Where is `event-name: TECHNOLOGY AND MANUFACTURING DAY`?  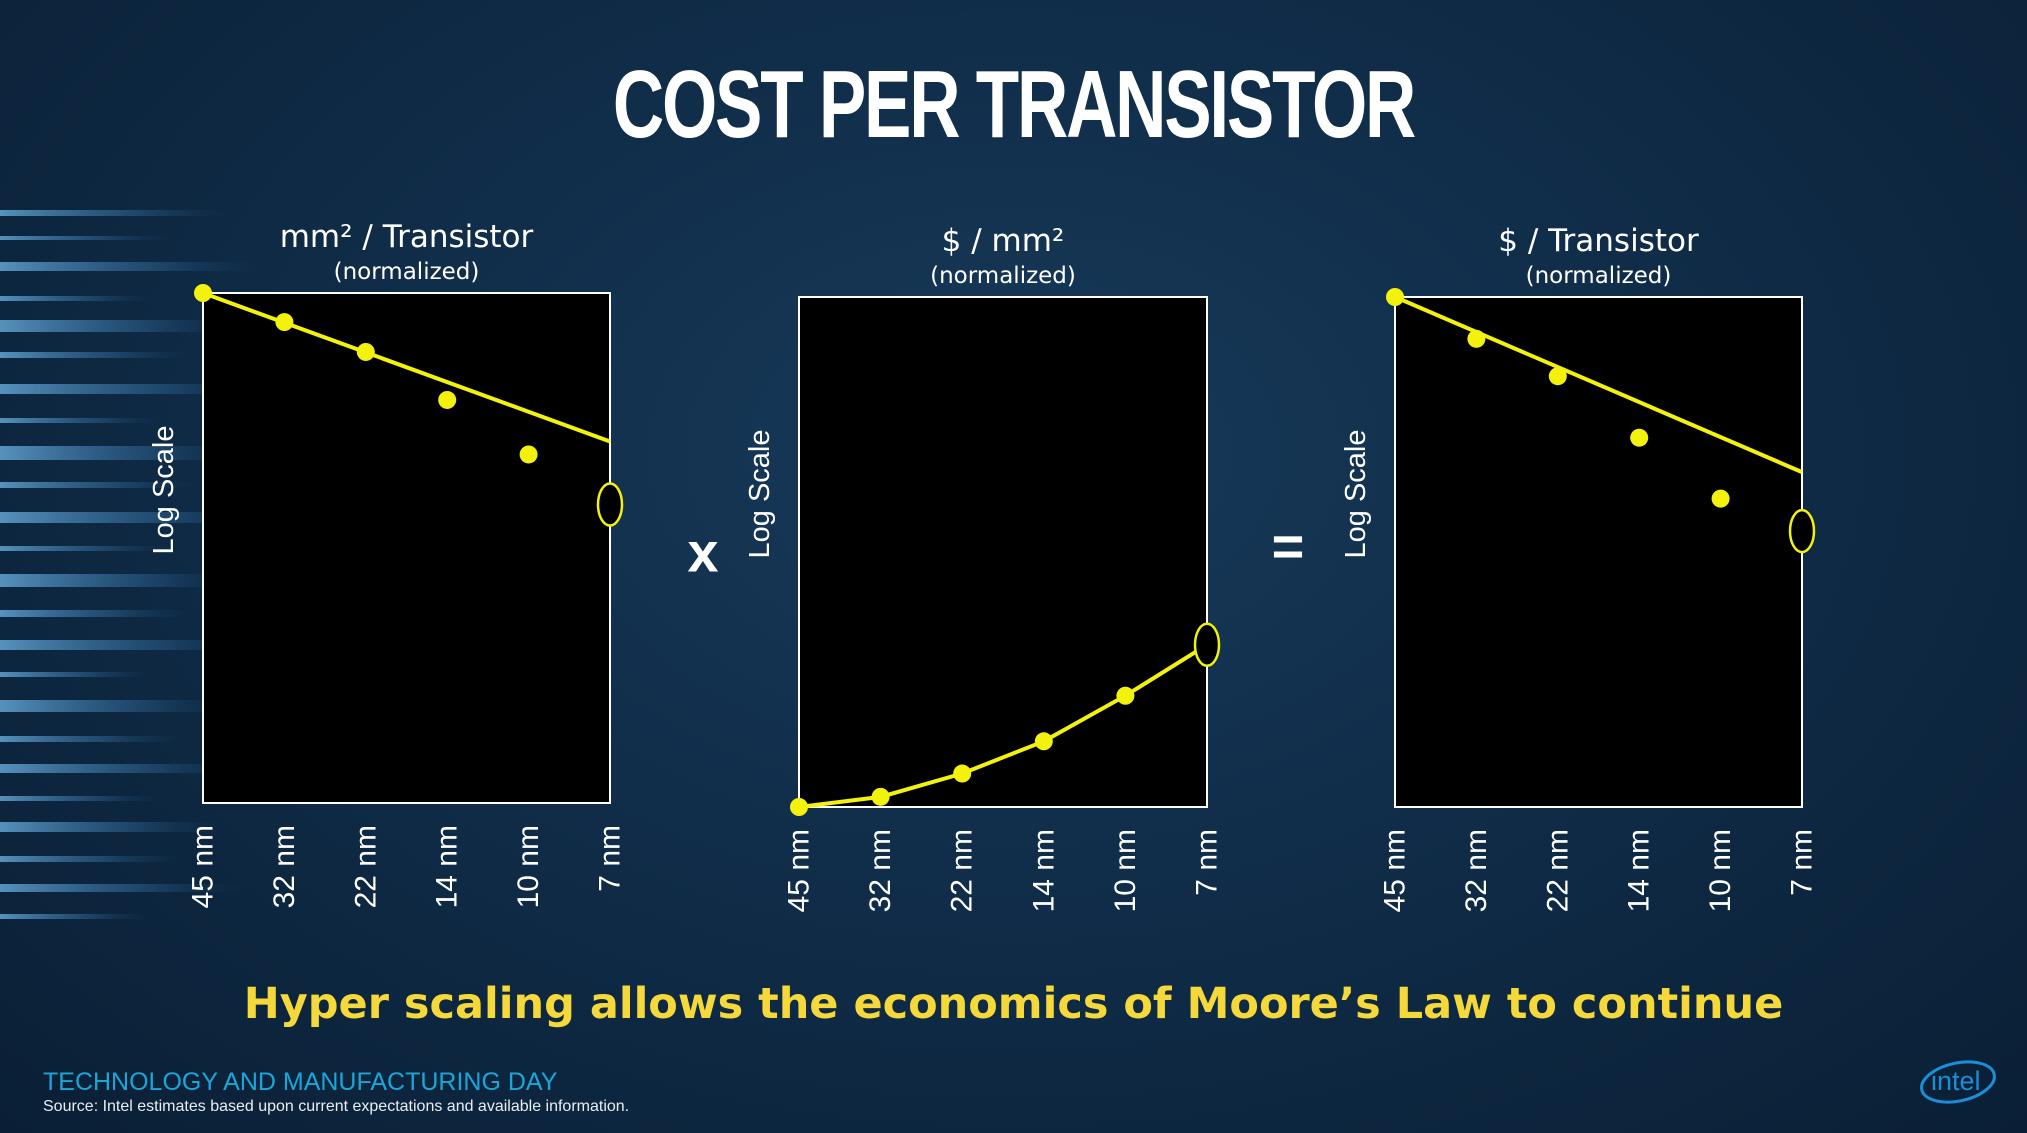 event-name: TECHNOLOGY AND MANUFACTURING DAY is located at coordinates (300, 1082).